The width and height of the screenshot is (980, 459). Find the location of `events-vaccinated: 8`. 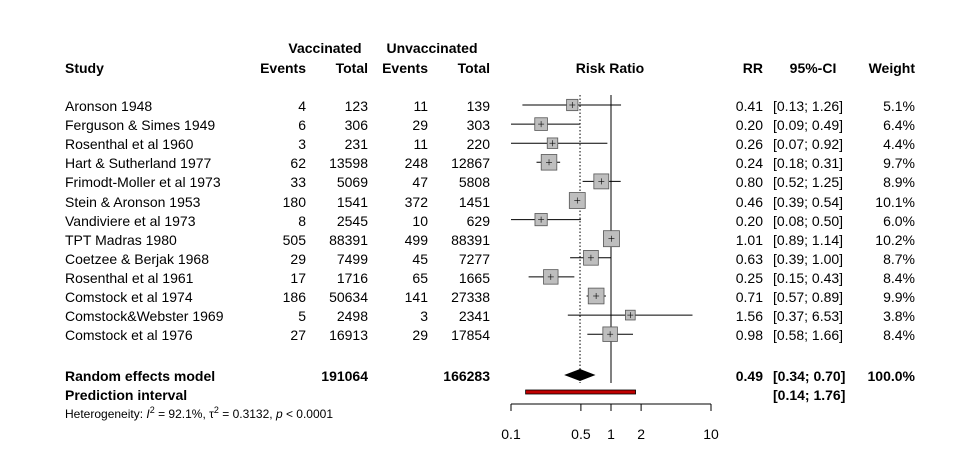

events-vaccinated: 8 is located at coordinates (302, 221).